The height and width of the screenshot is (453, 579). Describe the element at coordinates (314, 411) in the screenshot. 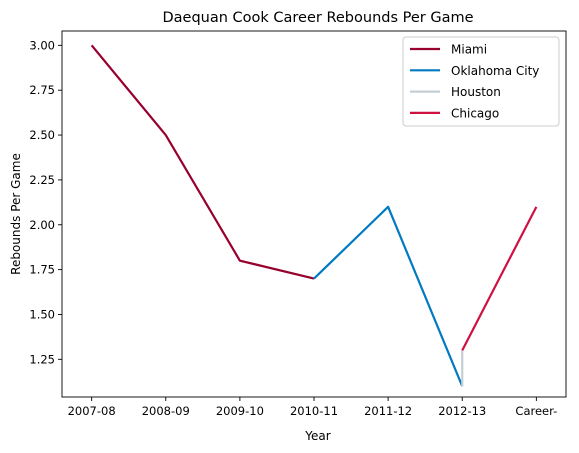

I see `x-tick-label: 2010-11` at that location.